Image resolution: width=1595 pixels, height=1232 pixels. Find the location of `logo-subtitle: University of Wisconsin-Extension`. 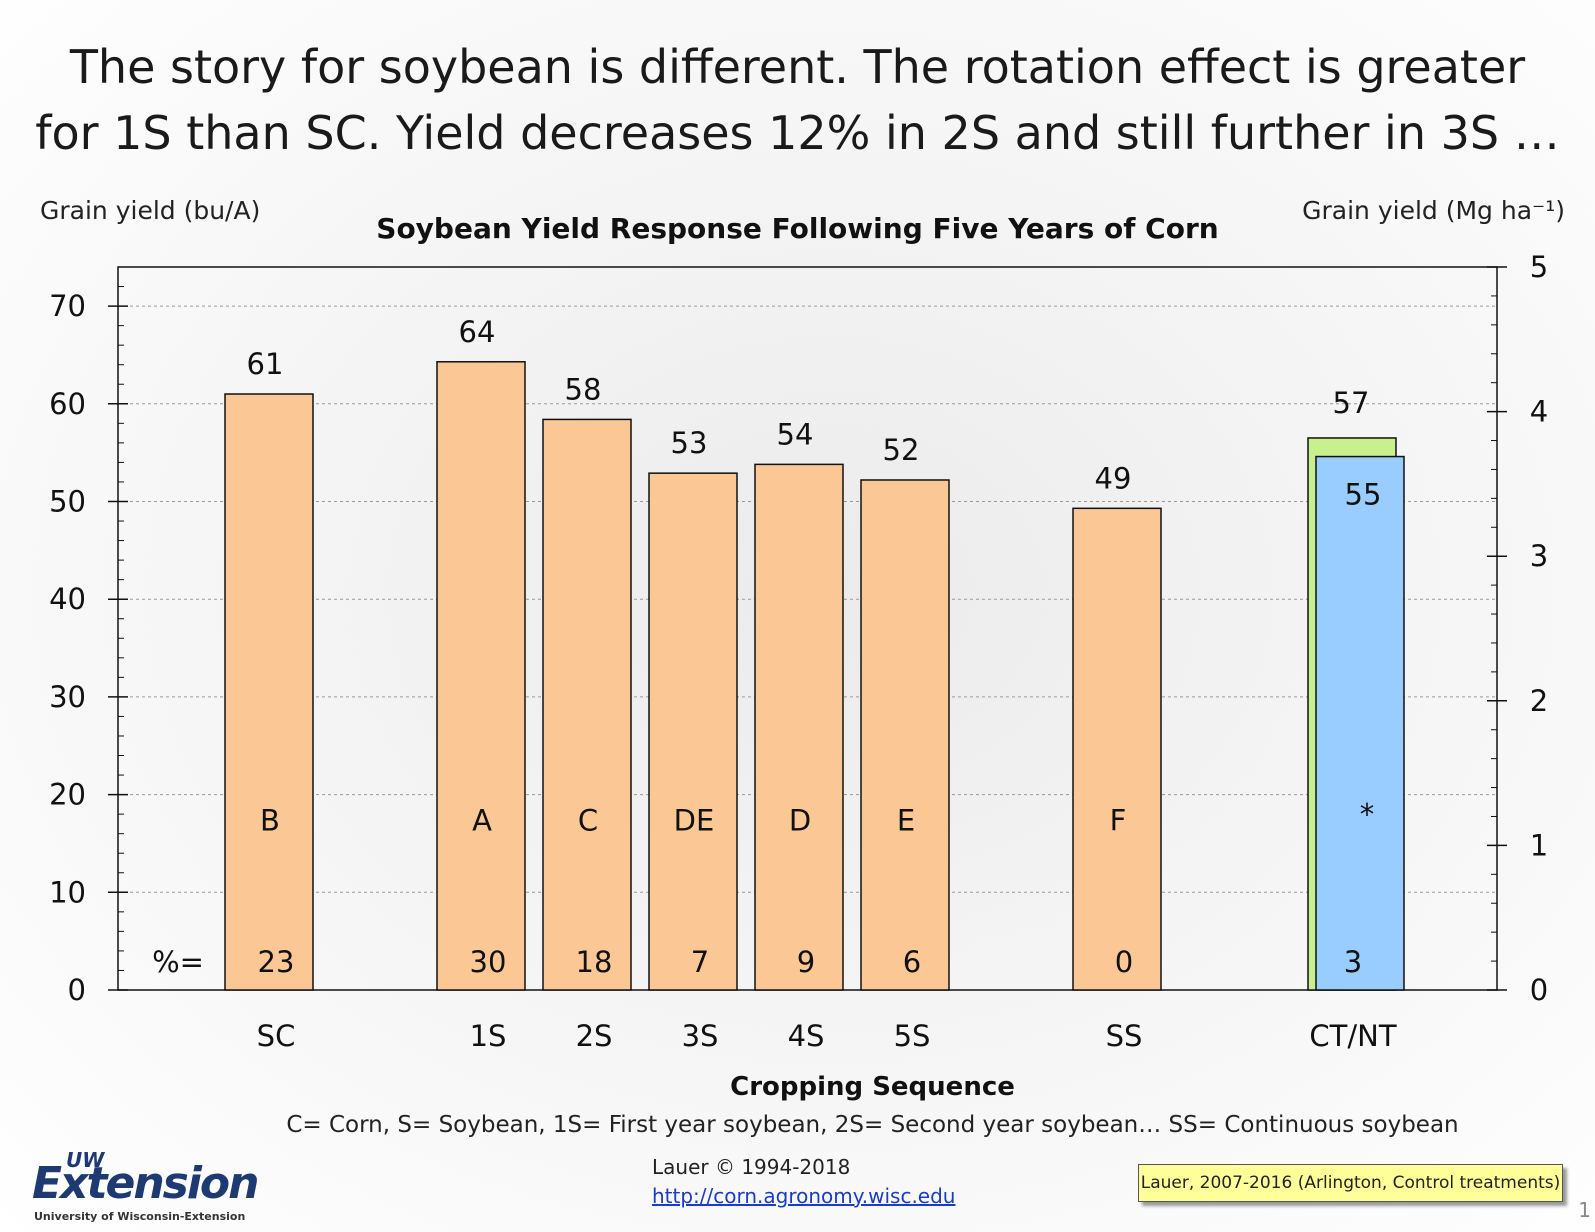

logo-subtitle: University of Wisconsin-Extension is located at coordinates (140, 1216).